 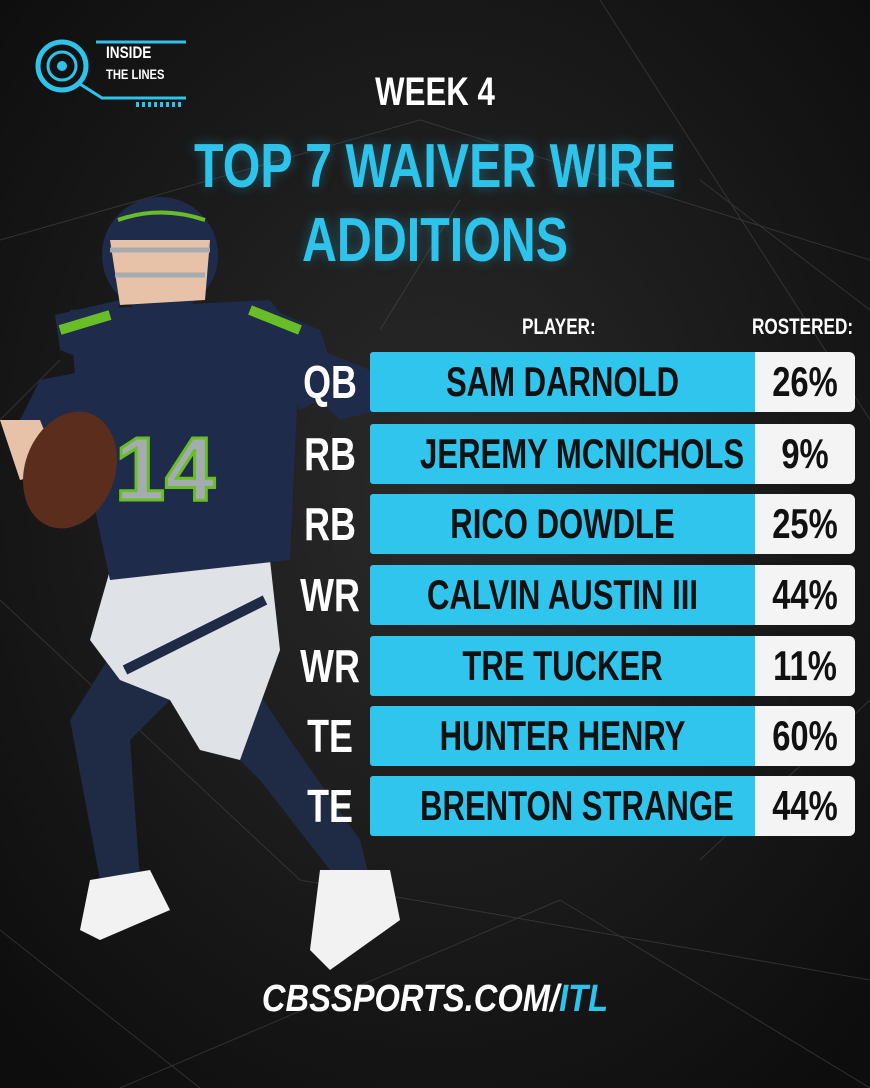 I want to click on footer-url-main: CBSSPORTS.COM/, so click(x=410, y=999).